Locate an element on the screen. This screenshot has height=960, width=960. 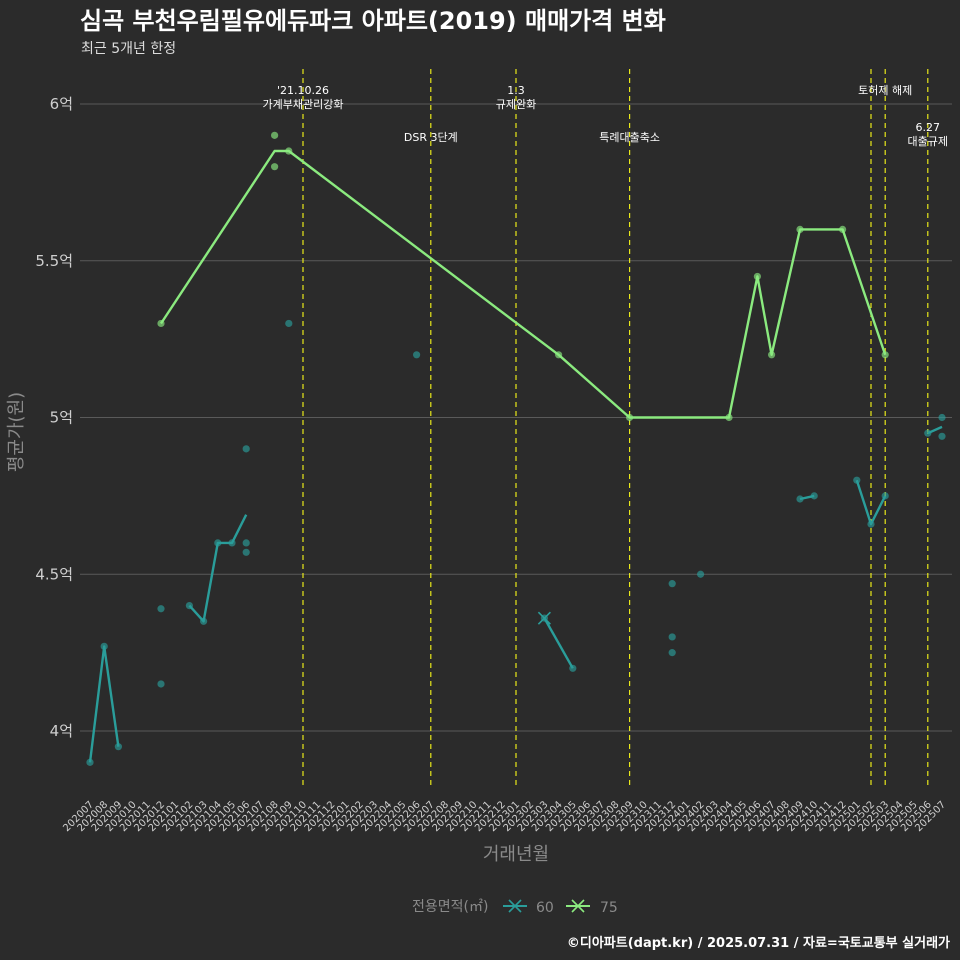
y-tick-label: 5.5억 is located at coordinates (54, 261).